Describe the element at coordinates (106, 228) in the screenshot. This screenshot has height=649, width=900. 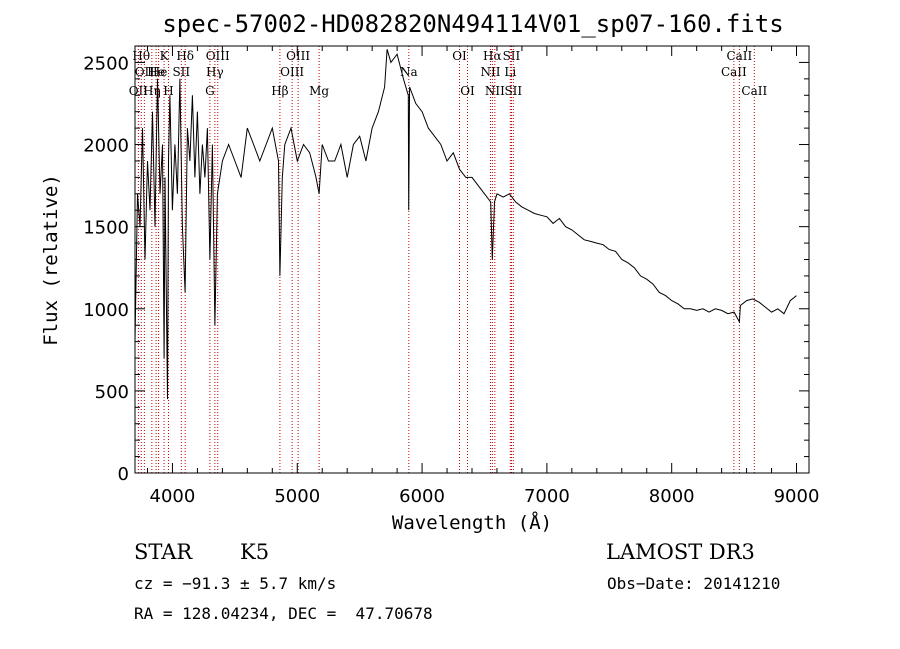
I see `y-tick-label: 1500` at that location.